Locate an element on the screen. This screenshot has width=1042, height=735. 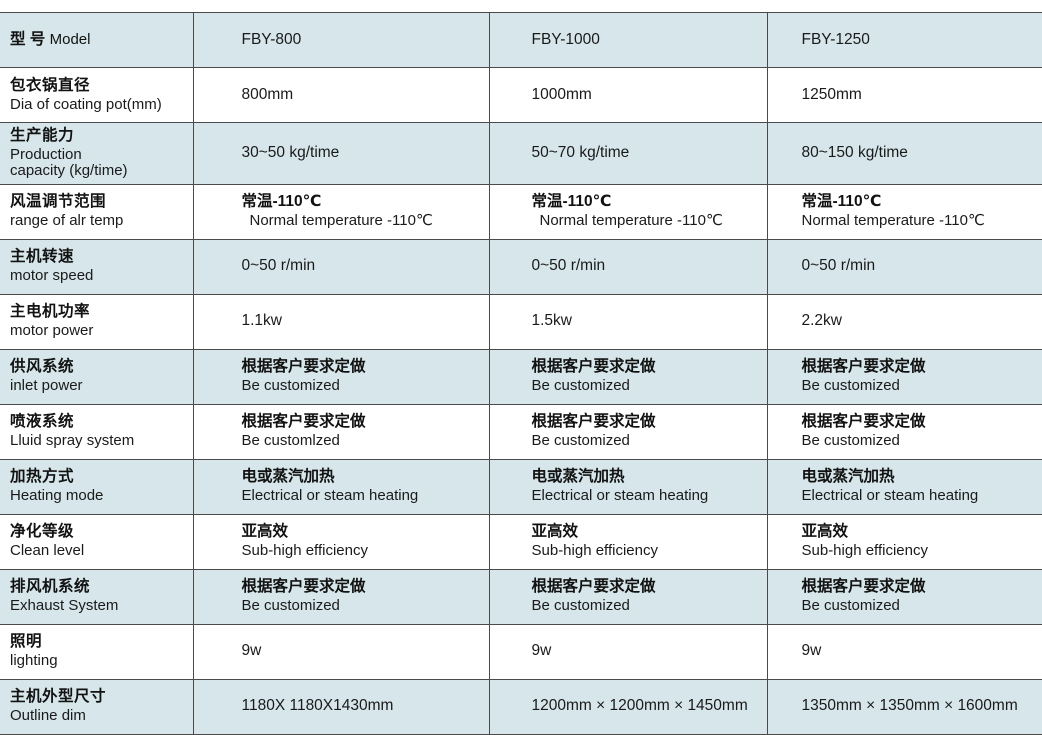
row-label-en: motor power is located at coordinates (101, 331).